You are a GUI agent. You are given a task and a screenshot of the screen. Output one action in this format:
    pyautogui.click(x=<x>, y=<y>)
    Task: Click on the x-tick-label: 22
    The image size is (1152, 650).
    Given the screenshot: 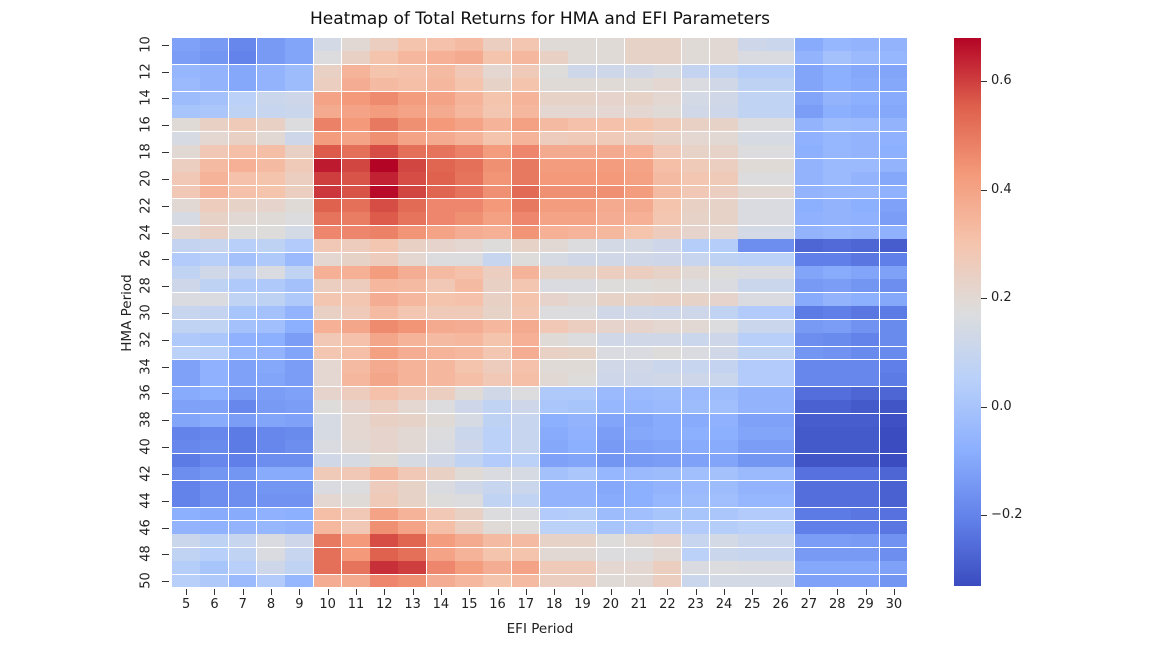 What is the action you would take?
    pyautogui.click(x=667, y=604)
    